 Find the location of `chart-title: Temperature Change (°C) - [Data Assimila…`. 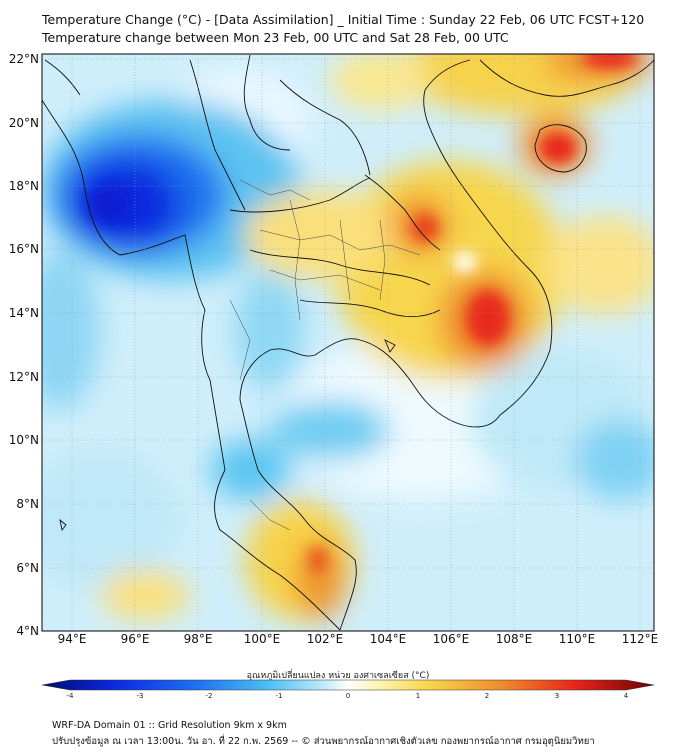

chart-title: Temperature Change (°C) - [Data Assimila… is located at coordinates (343, 19).